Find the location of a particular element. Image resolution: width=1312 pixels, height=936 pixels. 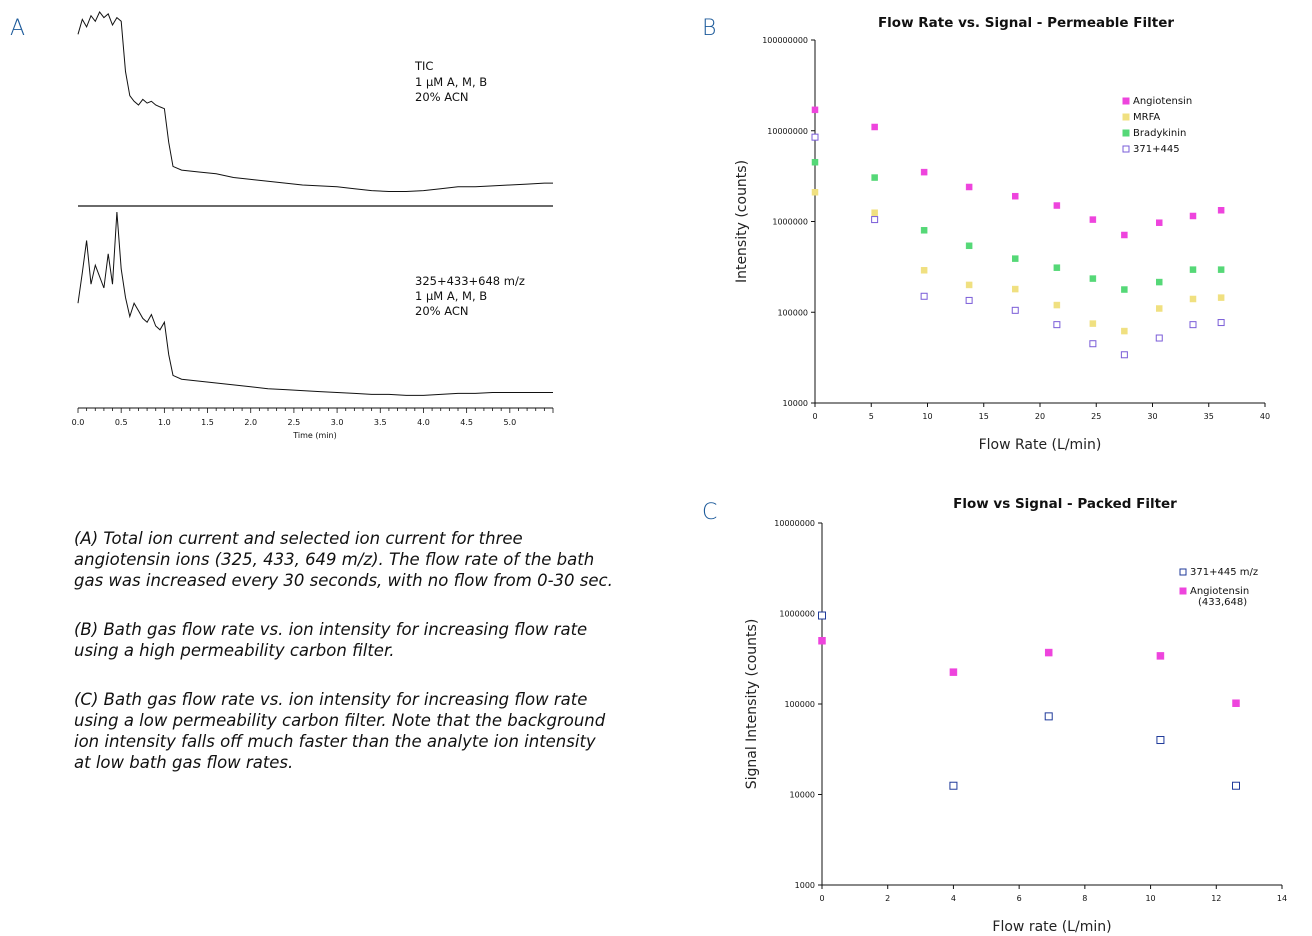

x-tick-label: 3.0 is located at coordinates (337, 422).